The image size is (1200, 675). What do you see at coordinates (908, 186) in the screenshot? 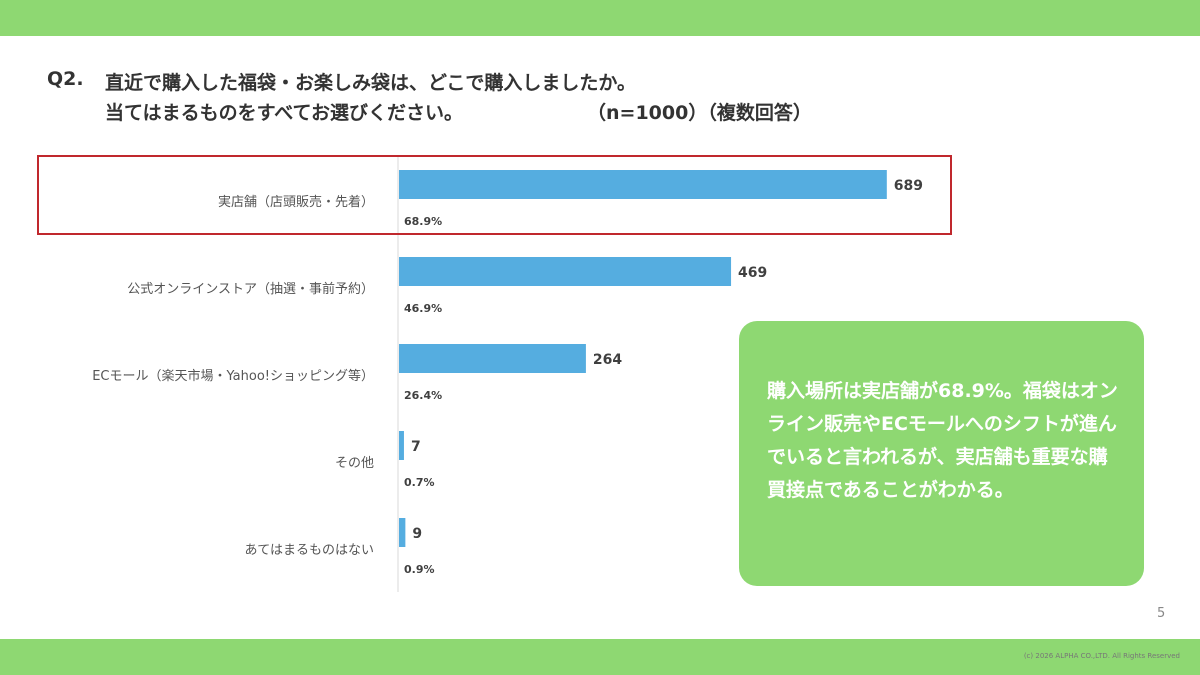
I see `value-label-0: 689` at bounding box center [908, 186].